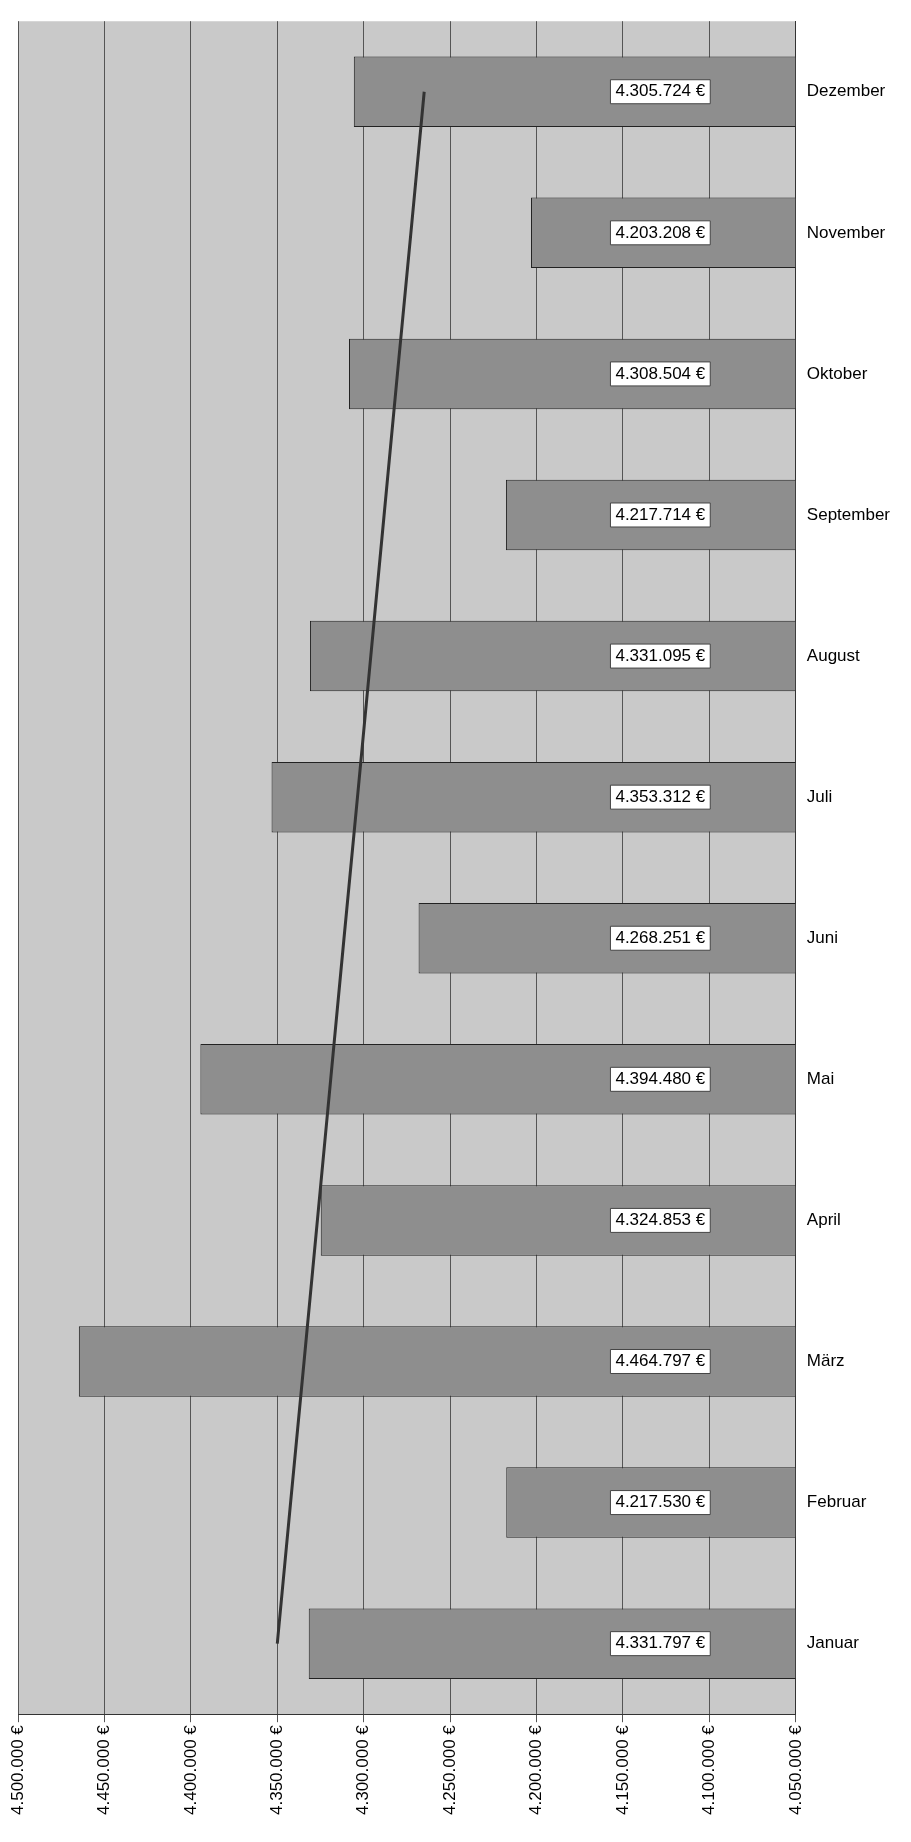 This screenshot has height=1842, width=911. Describe the element at coordinates (820, 1079) in the screenshot. I see `y-tick-label: Mai` at that location.